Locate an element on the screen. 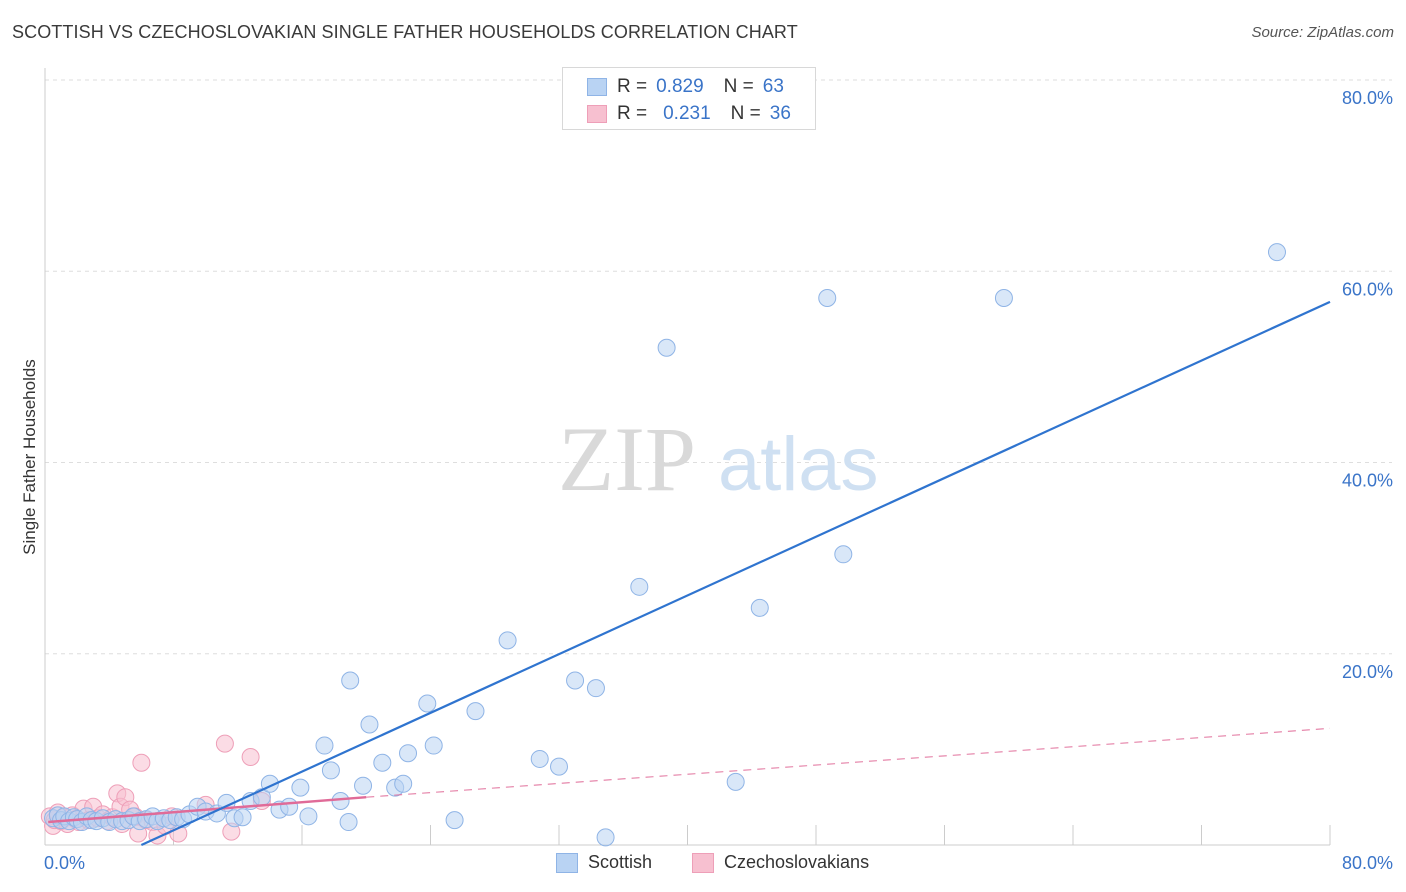 This screenshot has width=1406, height=892. y-tick-label: 20.0% is located at coordinates (1367, 672).